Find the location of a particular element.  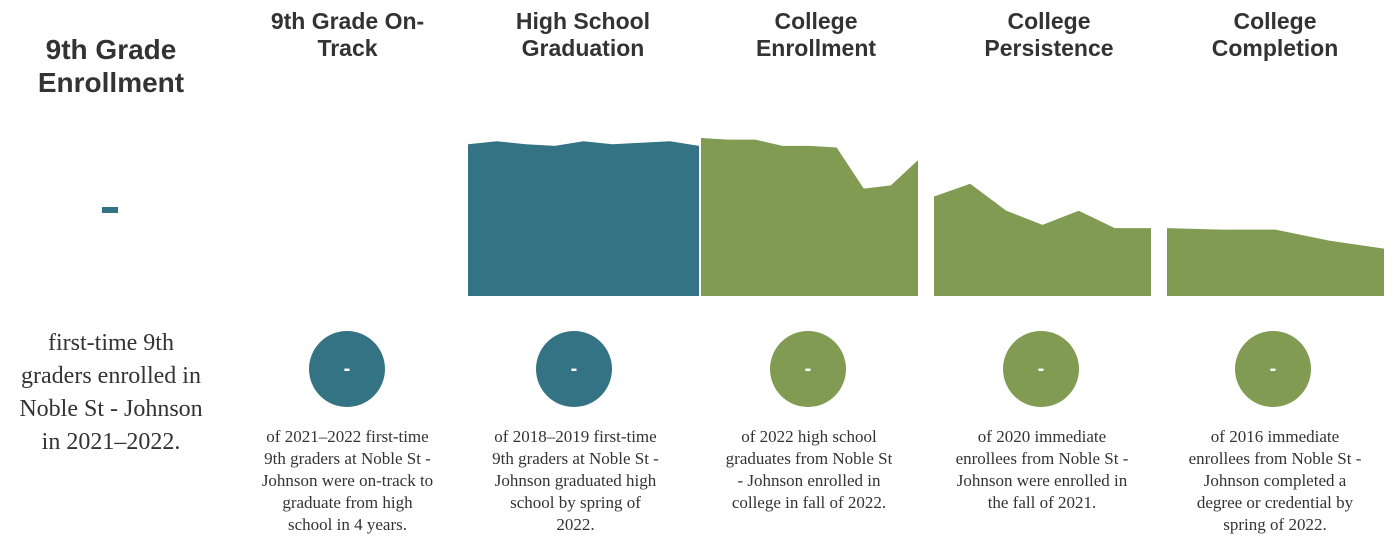

stage-title-line: Track is located at coordinates (347, 48).